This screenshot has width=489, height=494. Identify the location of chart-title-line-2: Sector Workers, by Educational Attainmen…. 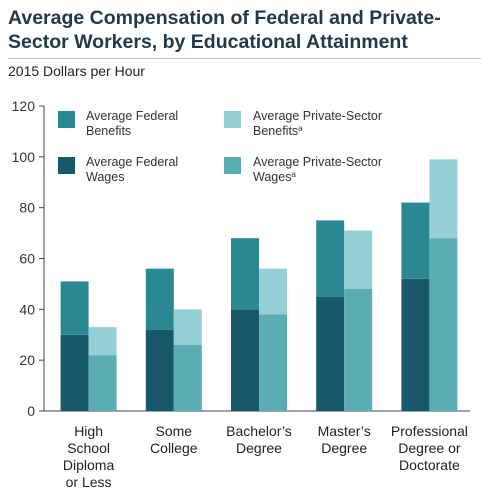
(208, 42).